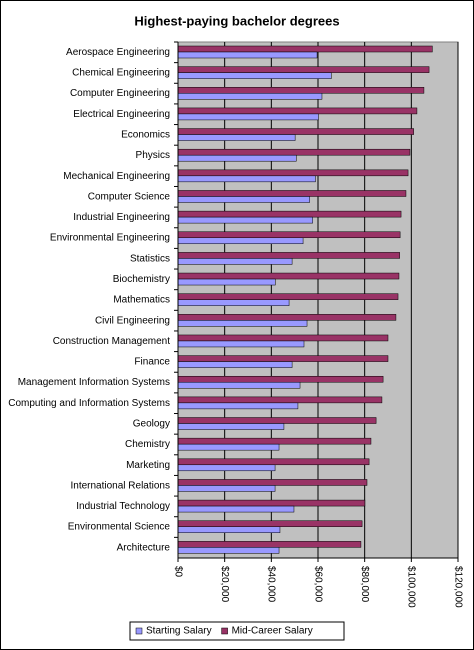 This screenshot has width=474, height=650. What do you see at coordinates (179, 631) in the screenshot?
I see `legend-label: Starting Salary` at bounding box center [179, 631].